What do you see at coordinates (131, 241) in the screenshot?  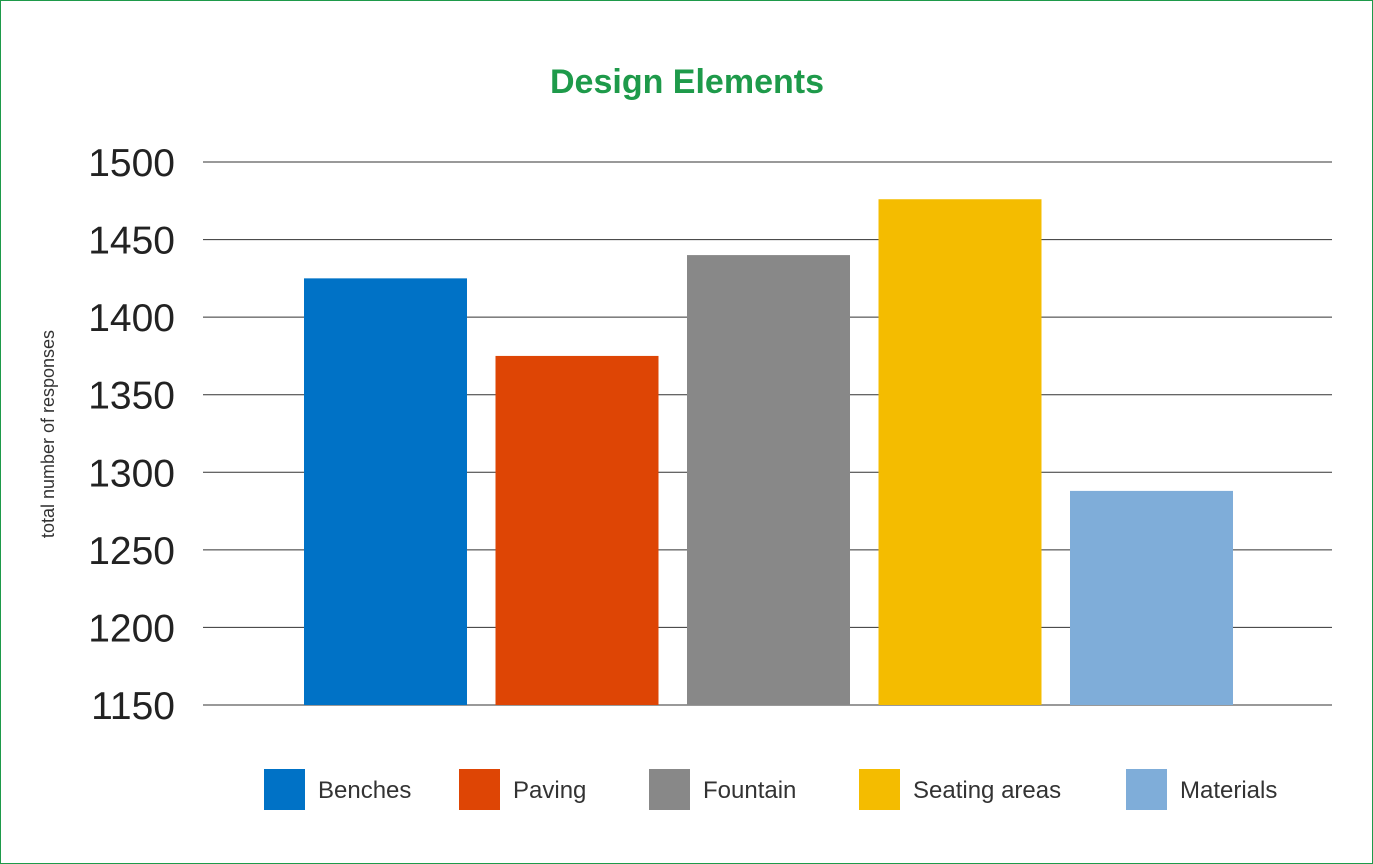 I see `y-tick-label: 1450` at bounding box center [131, 241].